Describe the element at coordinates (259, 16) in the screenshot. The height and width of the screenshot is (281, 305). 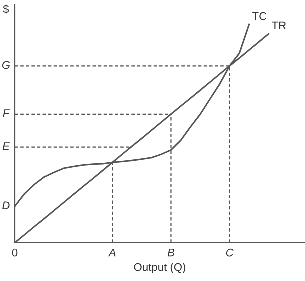
I see `series-label: TC` at that location.